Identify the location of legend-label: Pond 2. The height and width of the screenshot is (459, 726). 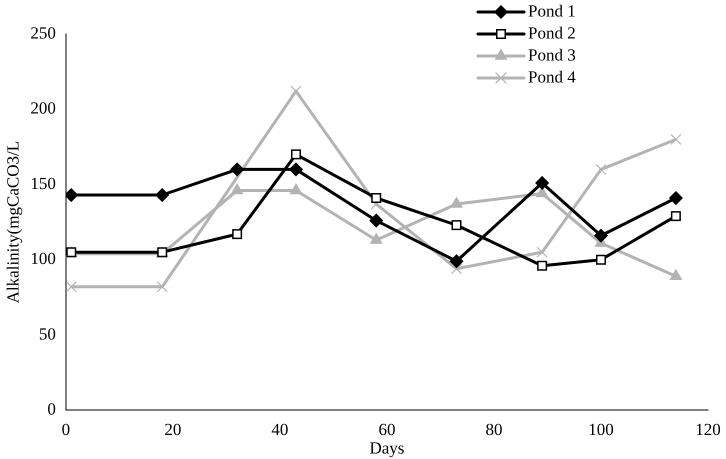
(552, 32).